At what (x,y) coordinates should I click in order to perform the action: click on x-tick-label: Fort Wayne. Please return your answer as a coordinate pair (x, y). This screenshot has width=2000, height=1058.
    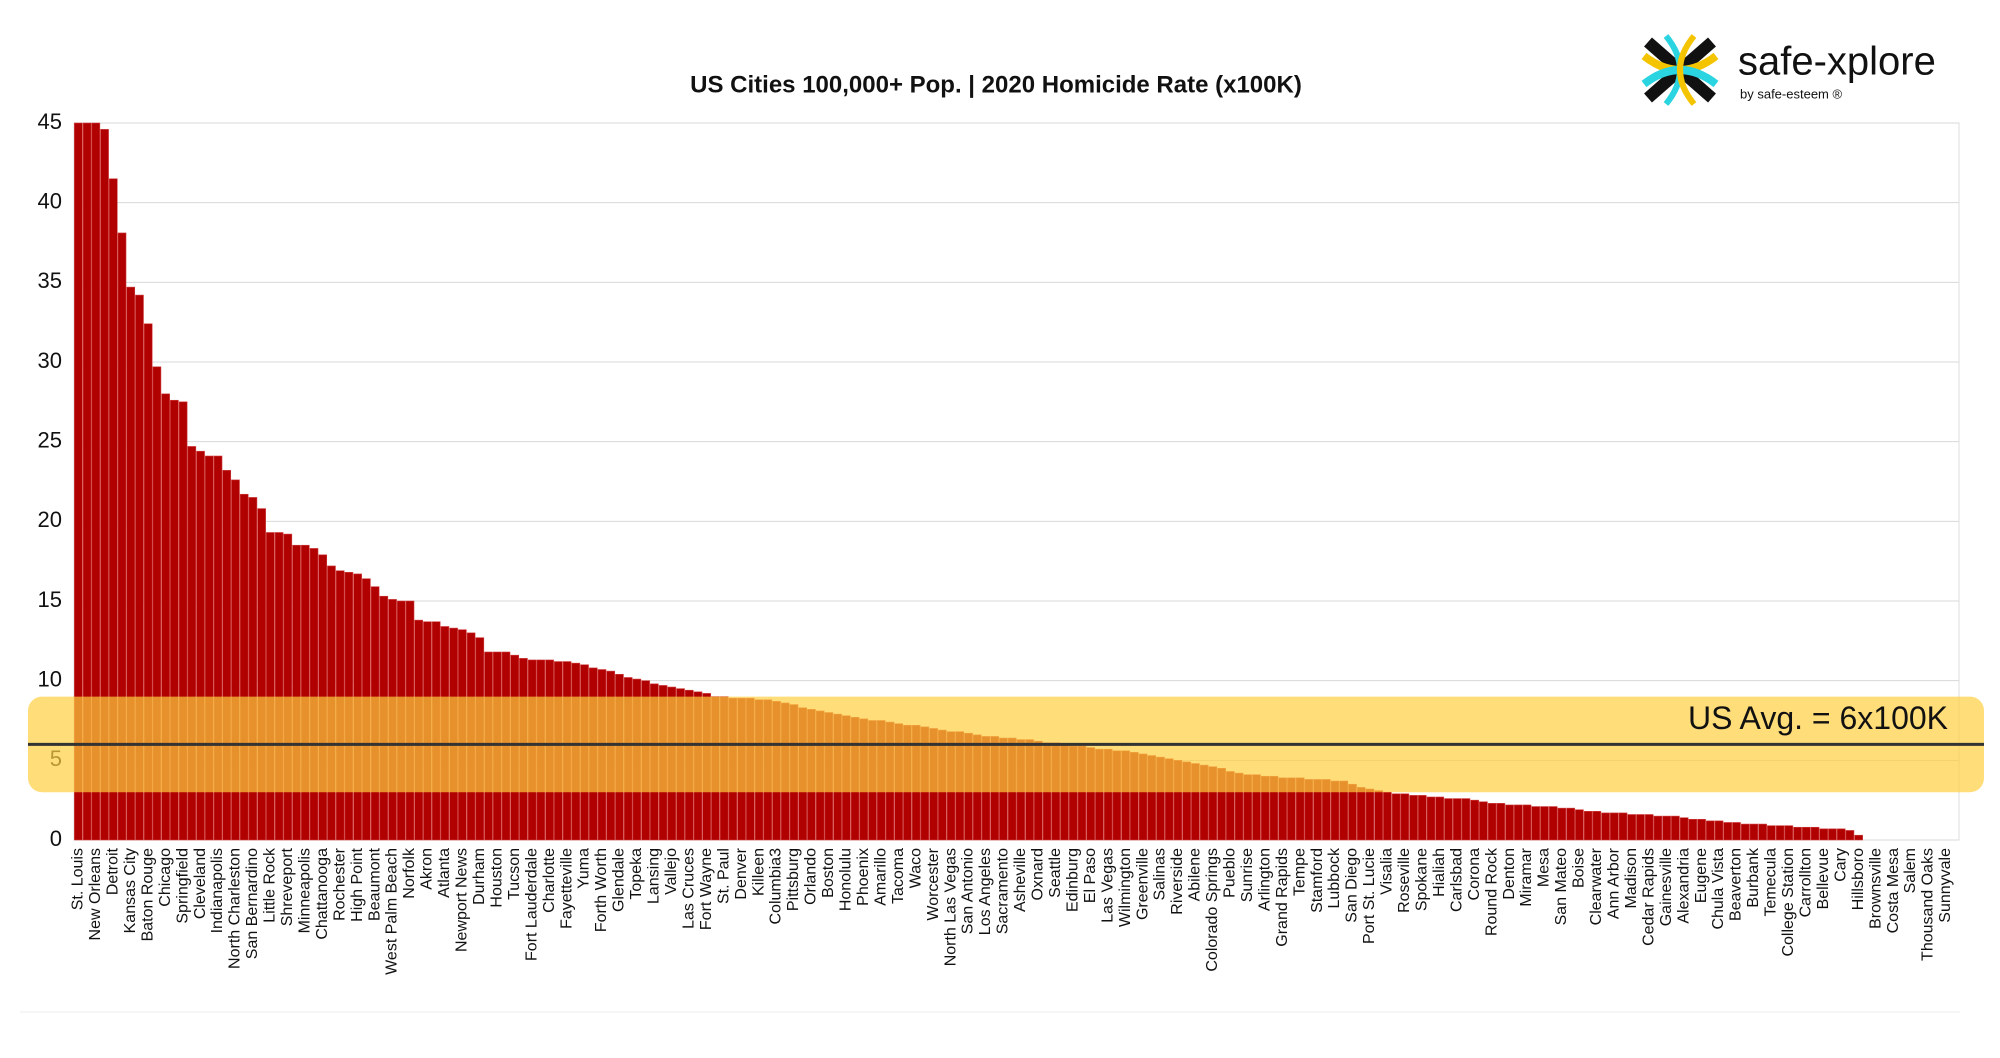
    Looking at the image, I should click on (706, 889).